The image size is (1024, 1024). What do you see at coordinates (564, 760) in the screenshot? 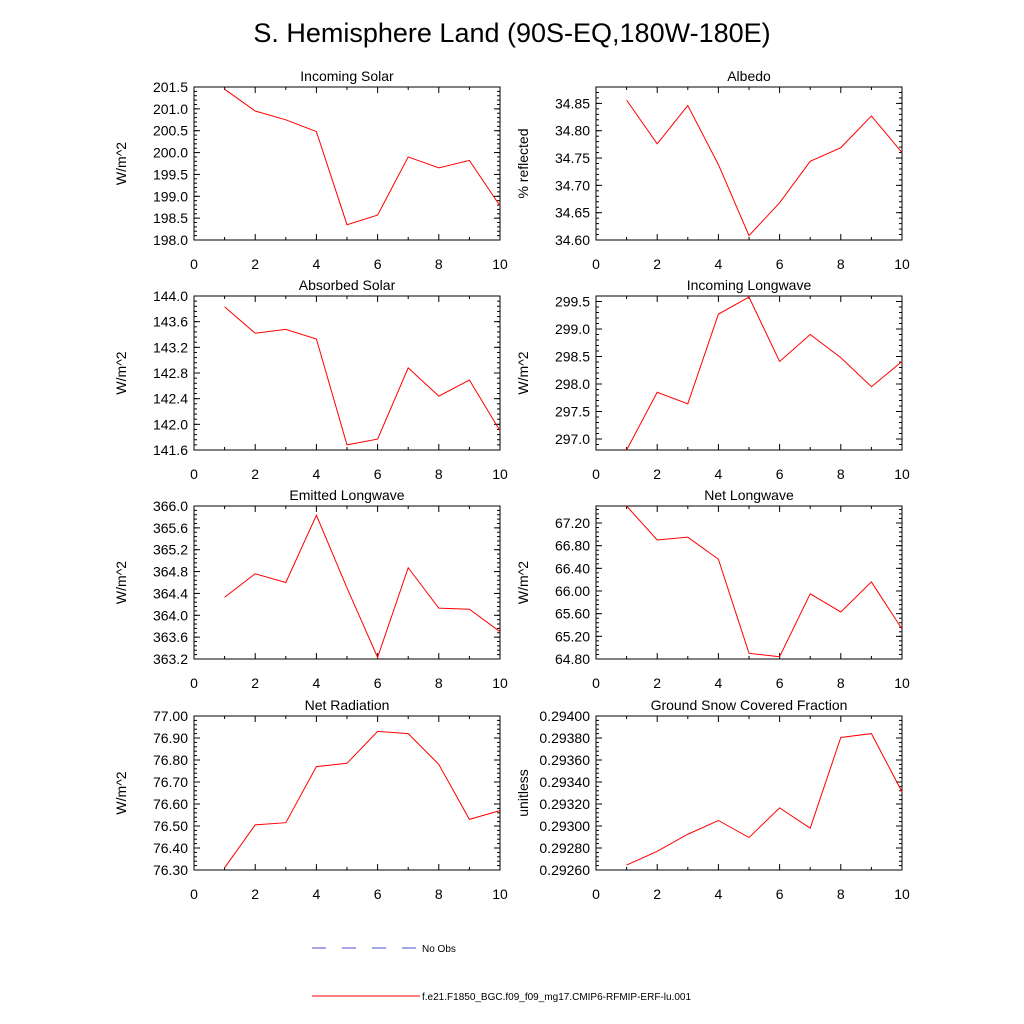
I see `y-tick-label: 0.29360` at bounding box center [564, 760].